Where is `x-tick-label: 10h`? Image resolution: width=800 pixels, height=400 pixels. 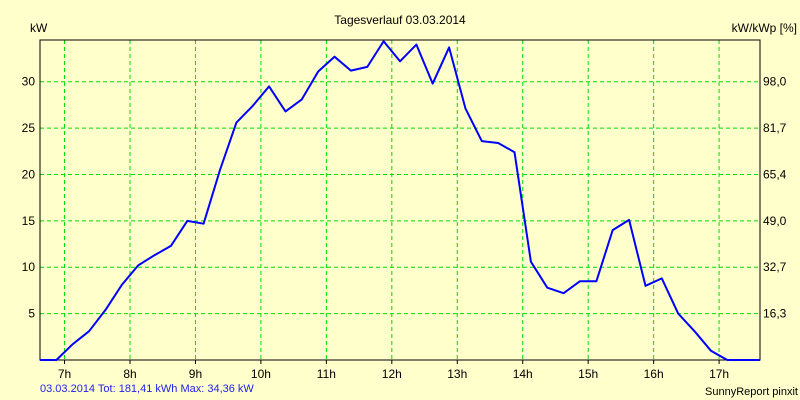 x-tick-label: 10h is located at coordinates (261, 374).